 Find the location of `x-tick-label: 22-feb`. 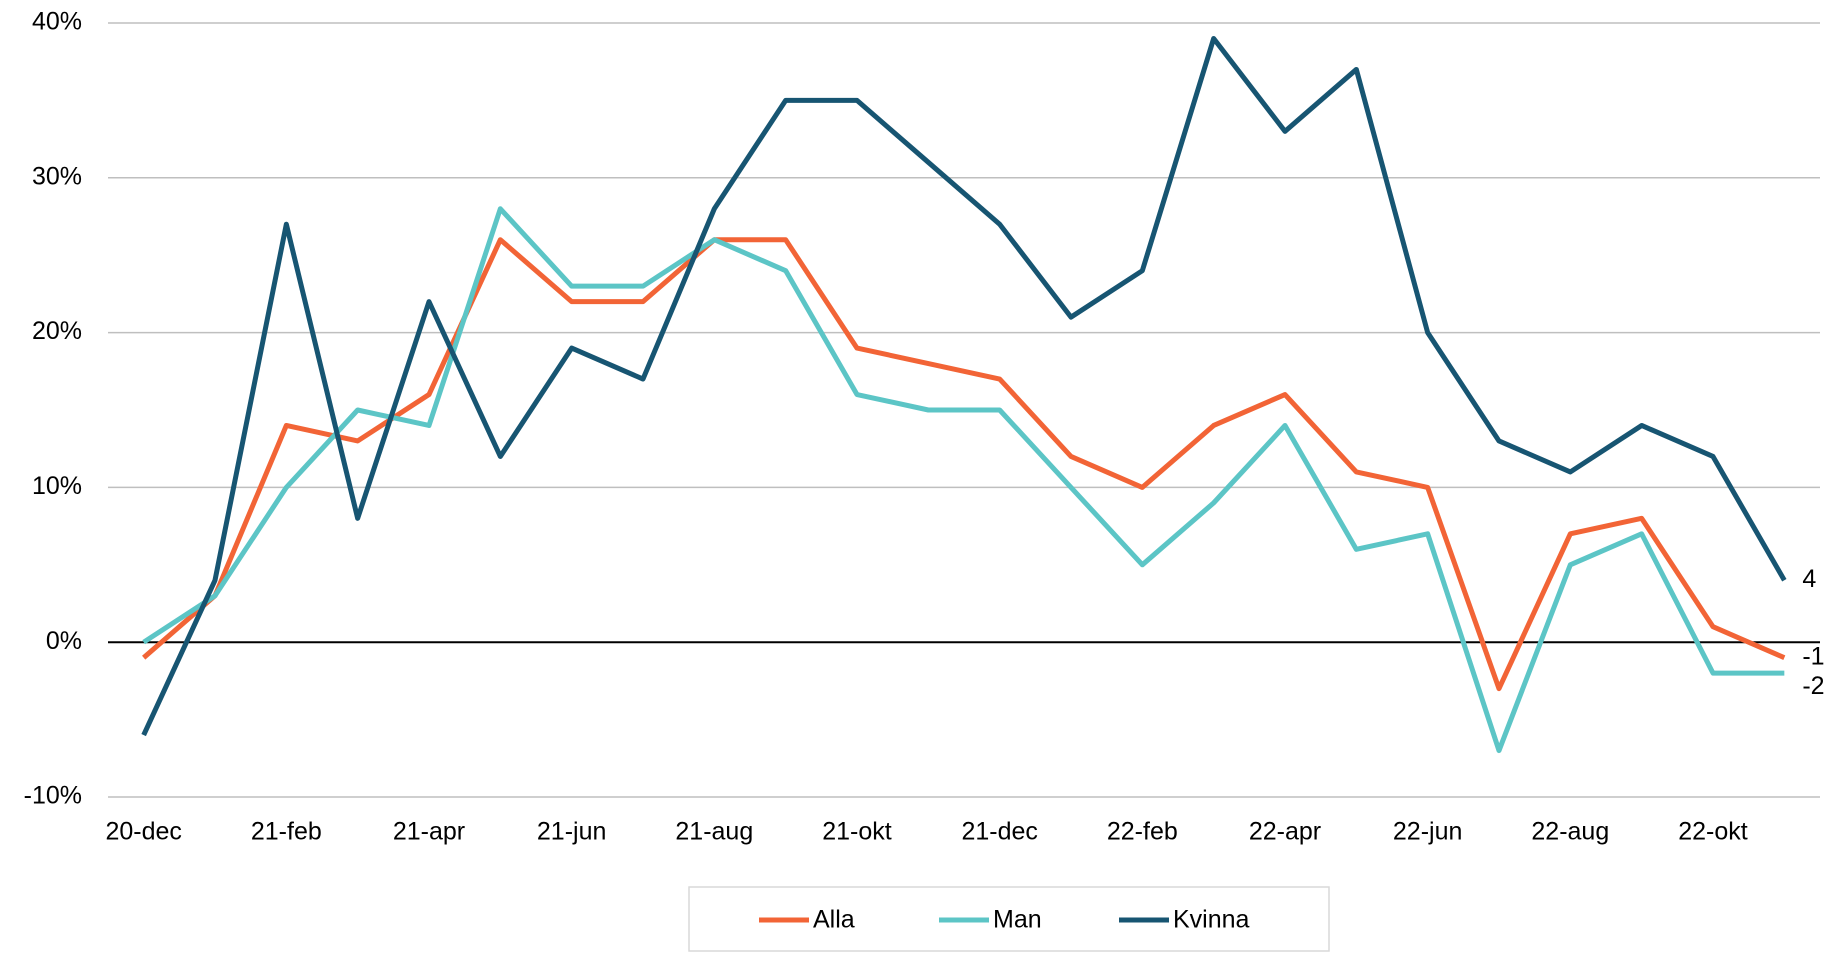

x-tick-label: 22-feb is located at coordinates (1142, 832).